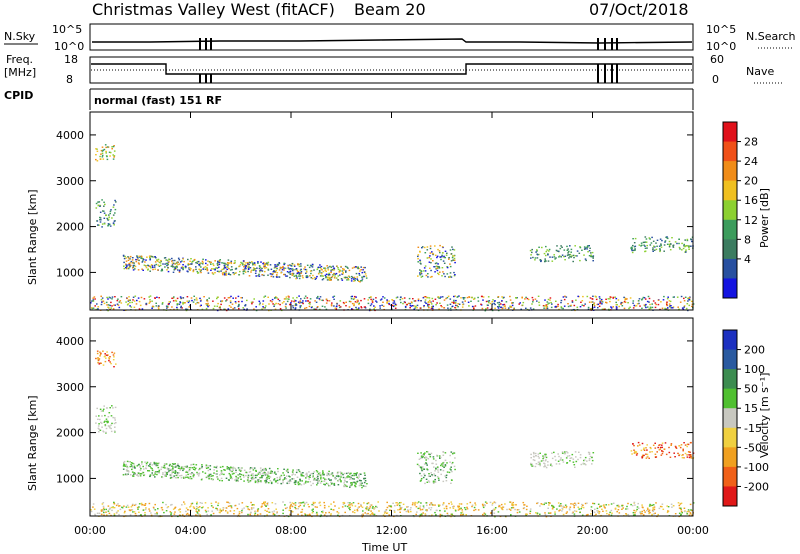 The height and width of the screenshot is (554, 800). What do you see at coordinates (639, 9) in the screenshot?
I see `date-title: 07/Oct/2018` at bounding box center [639, 9].